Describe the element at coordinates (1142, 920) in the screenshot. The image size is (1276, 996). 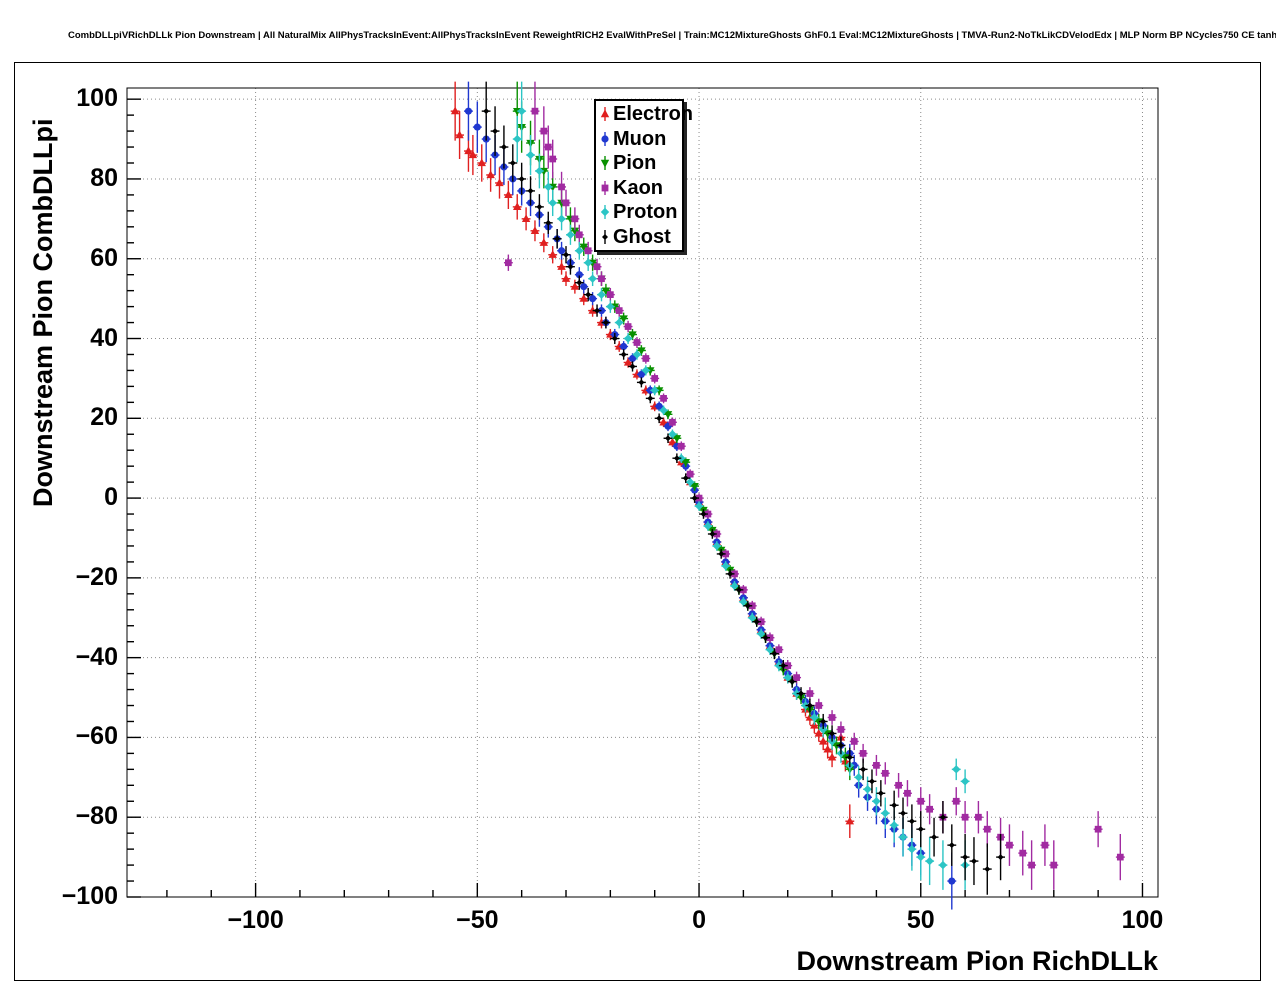
I see `x-tick-label: 100` at that location.